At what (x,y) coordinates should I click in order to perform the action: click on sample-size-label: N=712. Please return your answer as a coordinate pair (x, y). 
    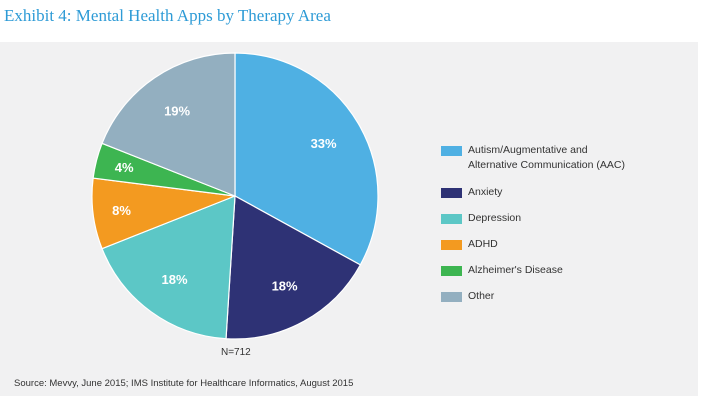
    Looking at the image, I should click on (236, 352).